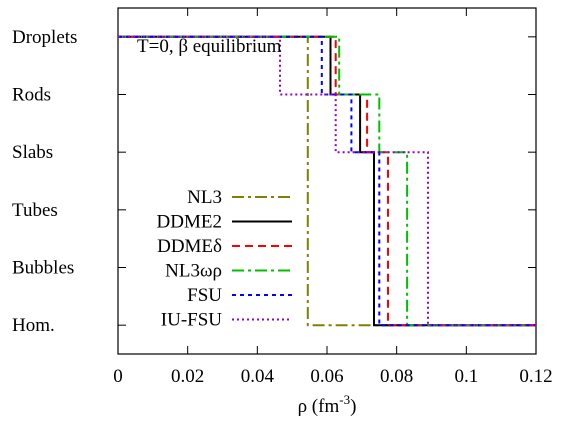 Image resolution: width=570 pixels, height=421 pixels. Describe the element at coordinates (224, 259) in the screenshot. I see `legend: NL3 DDME2 DDMEδ NL3ωρ FSU IU-FSU` at that location.